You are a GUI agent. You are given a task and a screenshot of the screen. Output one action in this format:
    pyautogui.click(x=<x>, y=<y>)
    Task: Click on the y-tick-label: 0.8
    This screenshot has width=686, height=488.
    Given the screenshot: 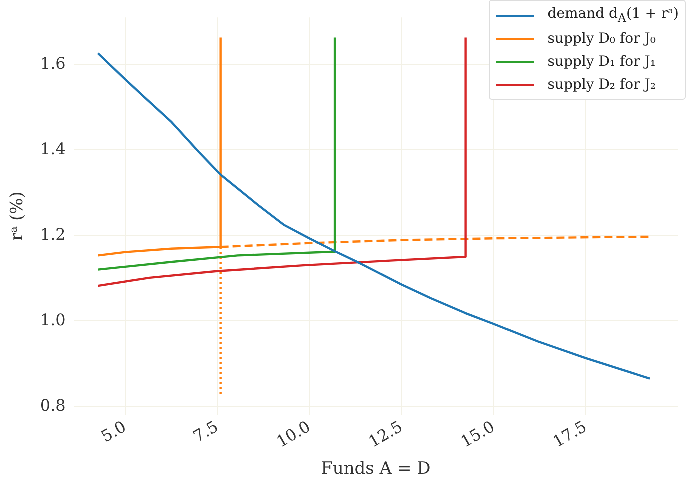 What is the action you would take?
    pyautogui.click(x=53, y=405)
    